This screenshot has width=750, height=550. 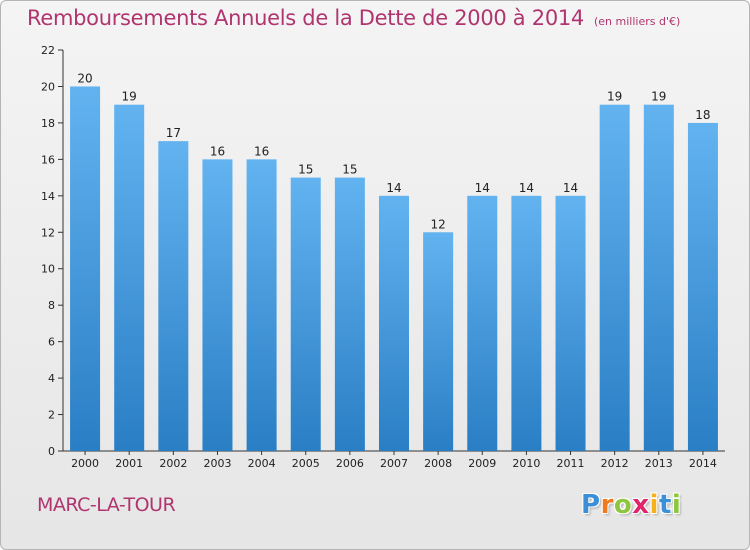 I want to click on x-tick-label: 2005, so click(x=306, y=463).